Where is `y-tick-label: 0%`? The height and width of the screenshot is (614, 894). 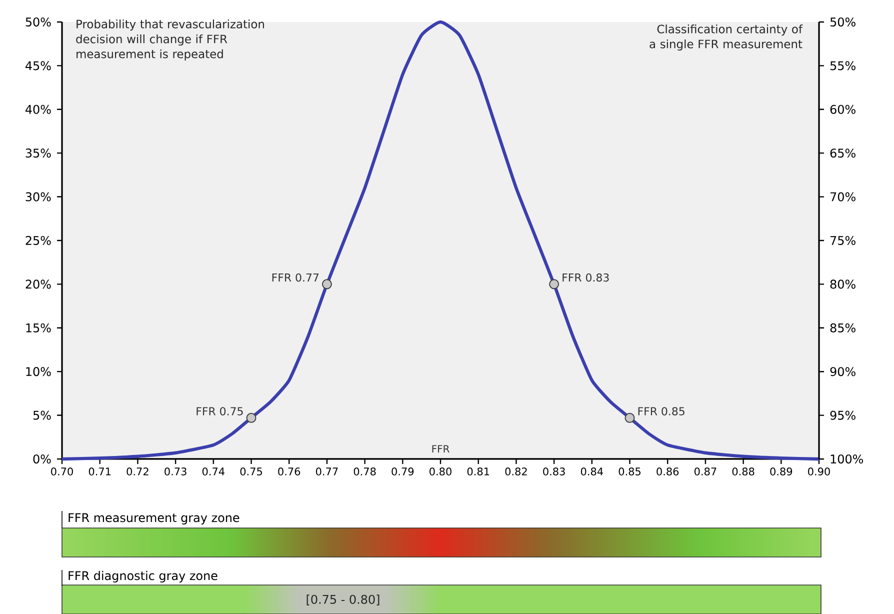
y-tick-label: 0% is located at coordinates (42, 459).